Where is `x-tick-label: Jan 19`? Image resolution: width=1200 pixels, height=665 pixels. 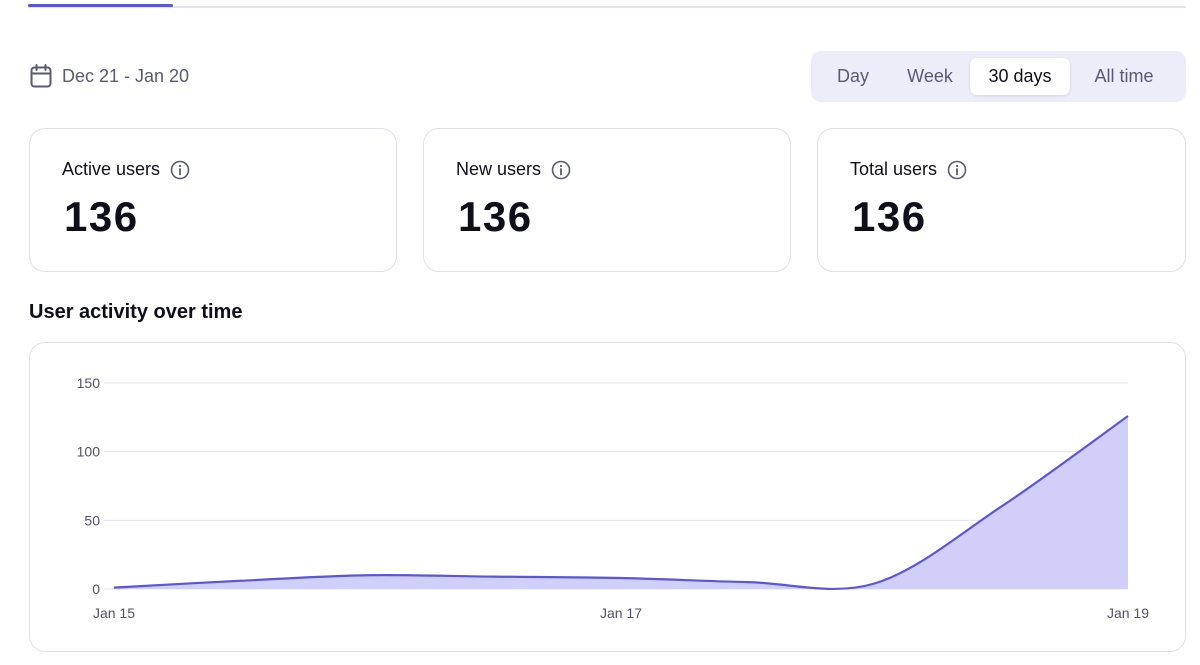 x-tick-label: Jan 19 is located at coordinates (1128, 613).